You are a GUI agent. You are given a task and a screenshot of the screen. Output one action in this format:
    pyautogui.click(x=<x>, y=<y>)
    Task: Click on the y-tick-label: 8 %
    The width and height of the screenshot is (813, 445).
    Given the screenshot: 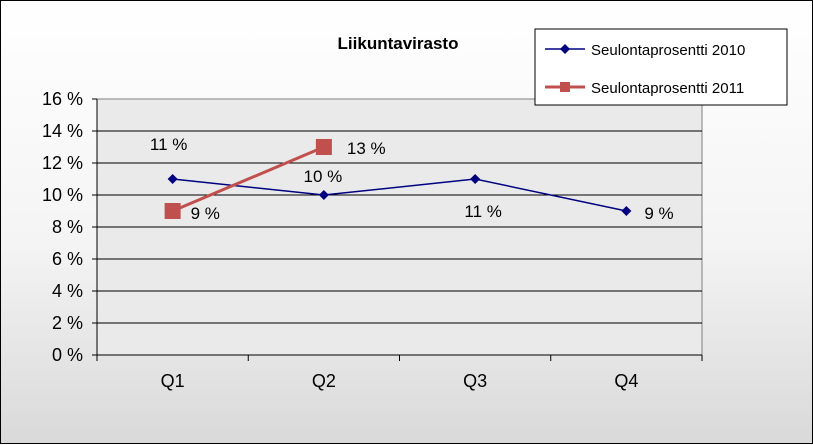 What is the action you would take?
    pyautogui.click(x=67, y=227)
    